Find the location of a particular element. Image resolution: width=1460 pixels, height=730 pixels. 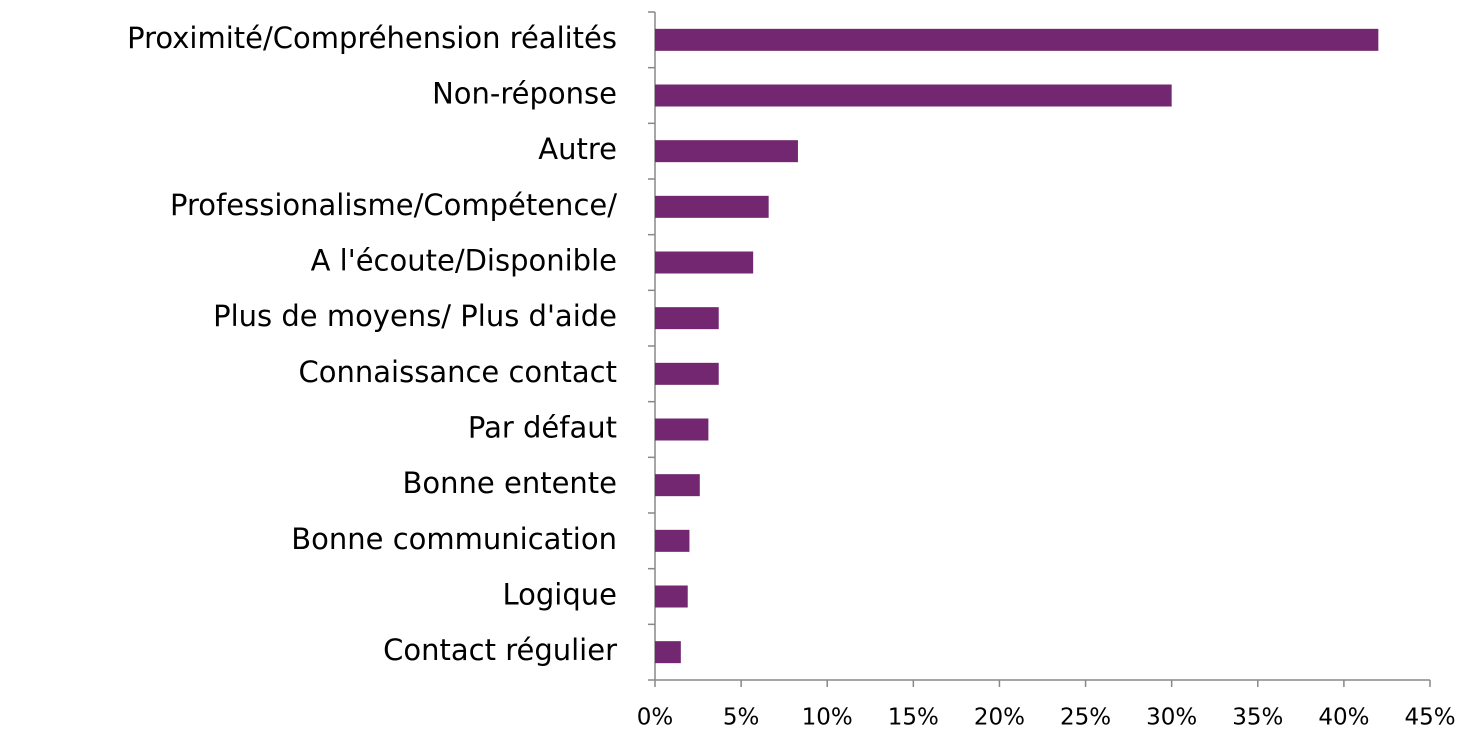

x-tick-label: 10% is located at coordinates (827, 717).